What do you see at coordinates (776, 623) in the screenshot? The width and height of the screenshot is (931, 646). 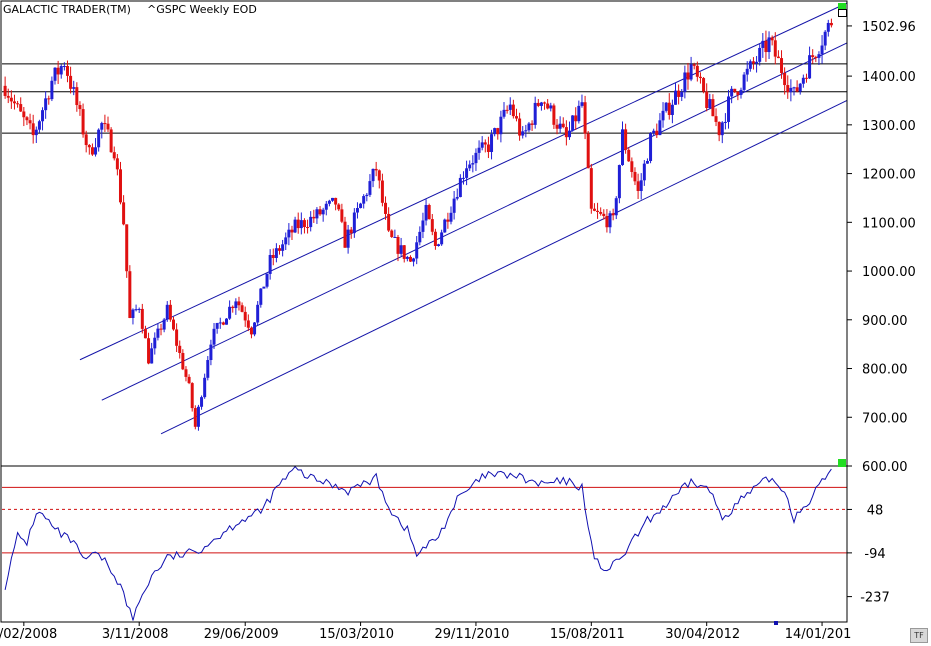 I see `last-bar-marker` at bounding box center [776, 623].